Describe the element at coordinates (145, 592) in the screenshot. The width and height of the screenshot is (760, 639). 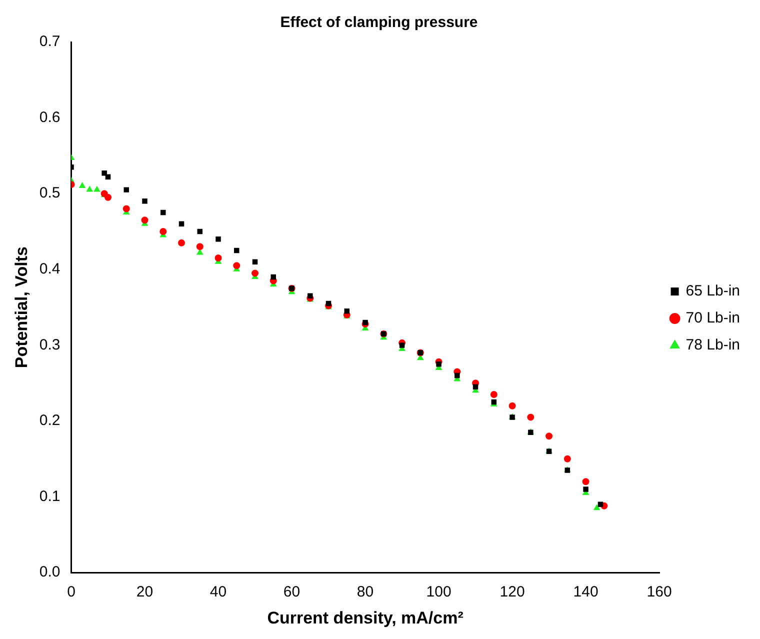
I see `x-tick-label: 20` at that location.